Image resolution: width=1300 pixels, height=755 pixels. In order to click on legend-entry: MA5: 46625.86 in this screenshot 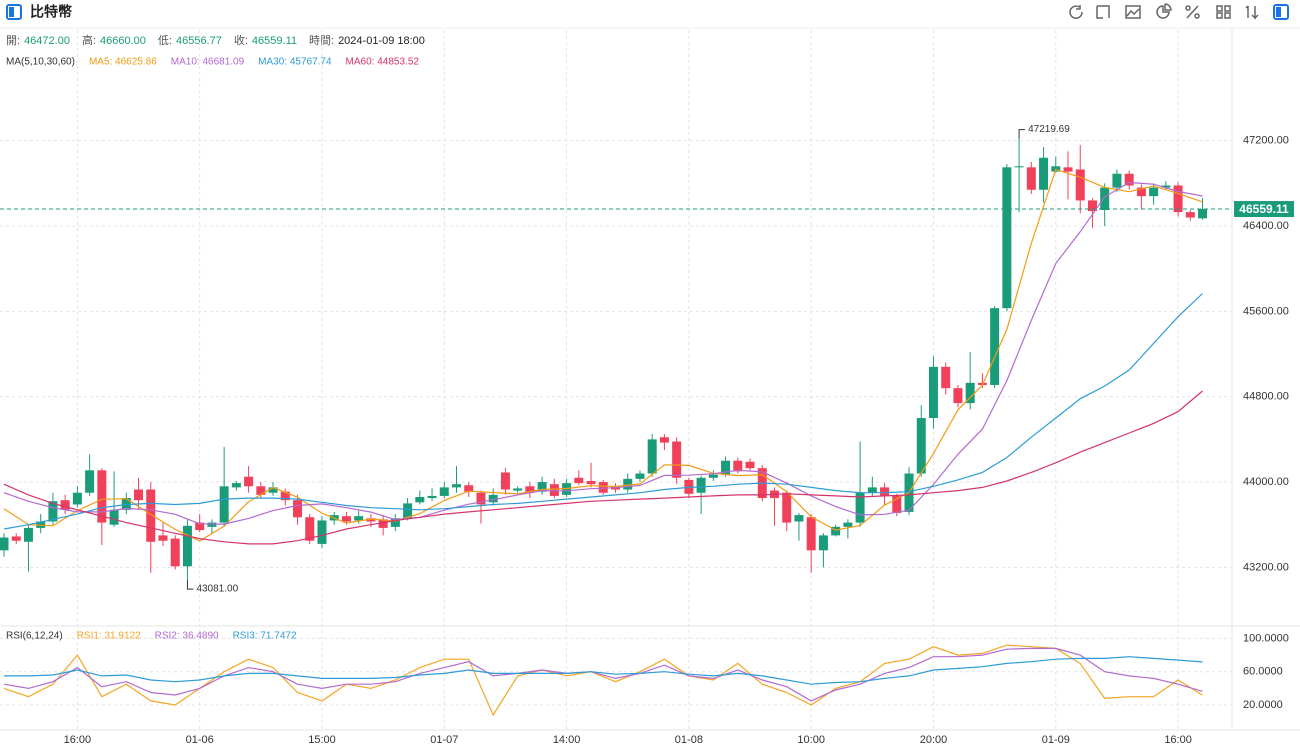, I will do `click(123, 62)`.